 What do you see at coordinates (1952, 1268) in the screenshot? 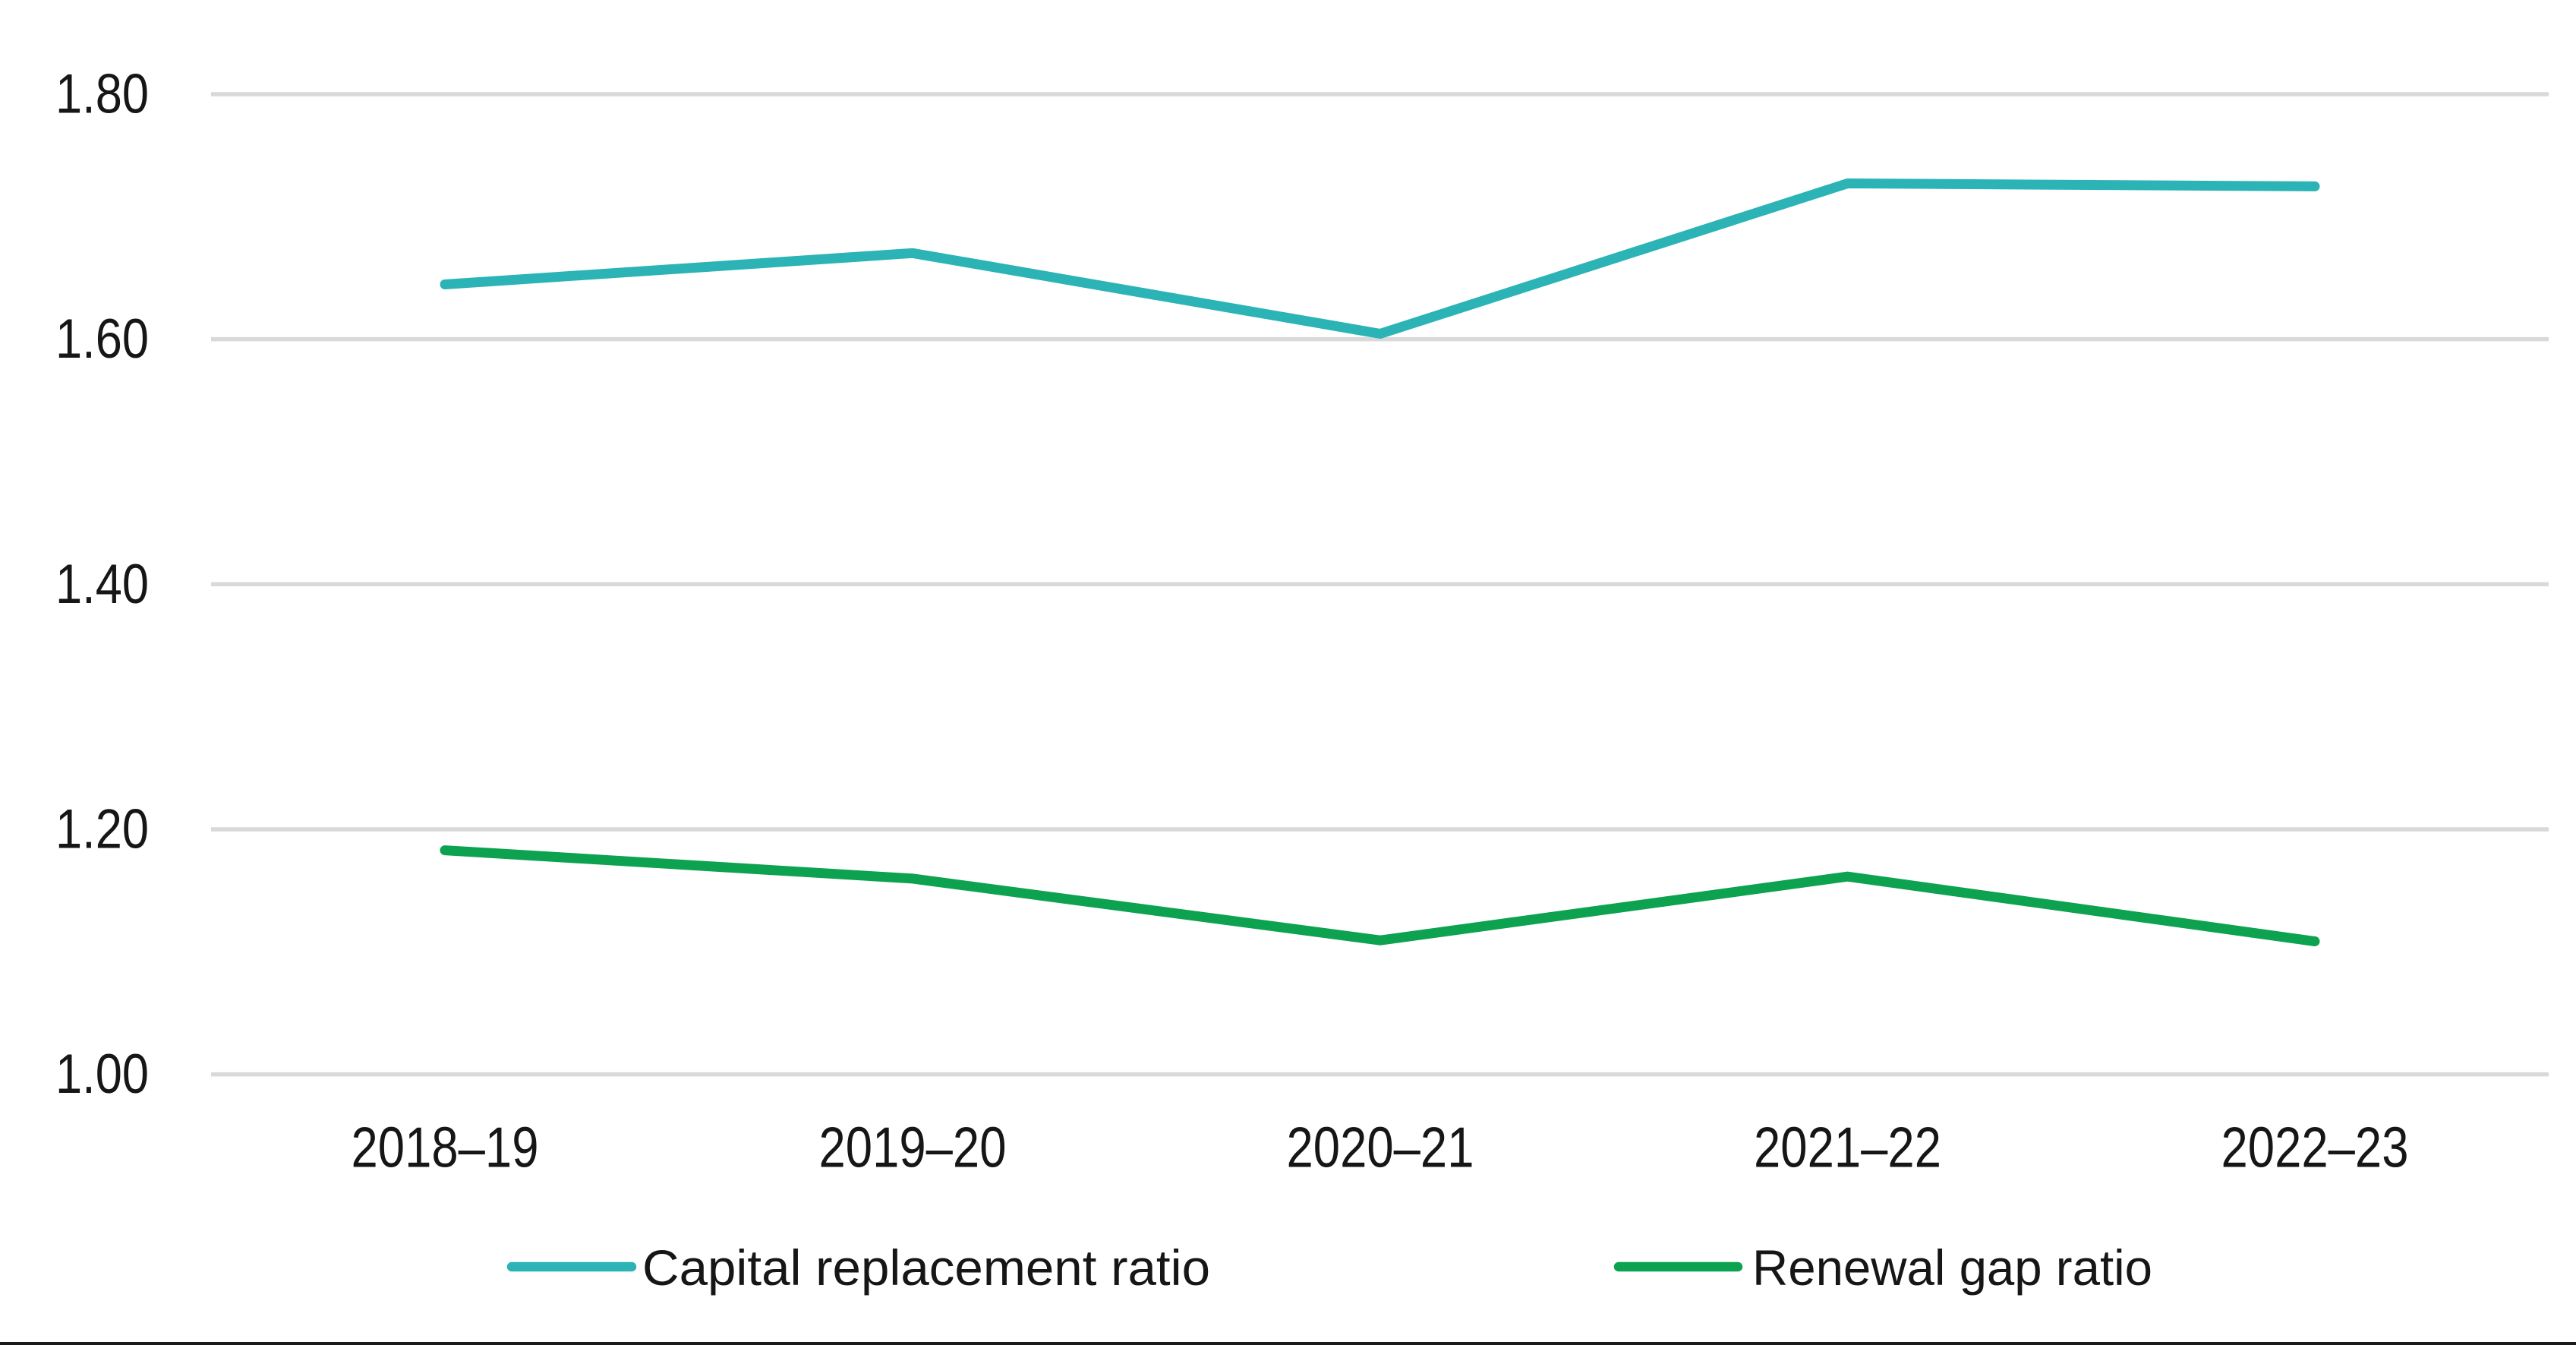
I see `svg-text: Renewal gap ratio` at bounding box center [1952, 1268].